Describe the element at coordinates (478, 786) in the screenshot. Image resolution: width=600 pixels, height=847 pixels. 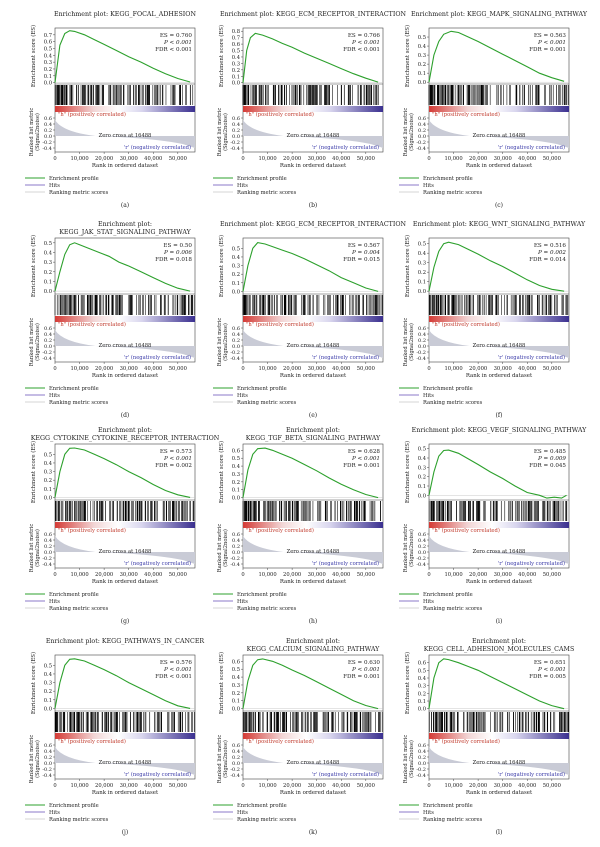
I see `x-tick-label: 20,000` at that location.